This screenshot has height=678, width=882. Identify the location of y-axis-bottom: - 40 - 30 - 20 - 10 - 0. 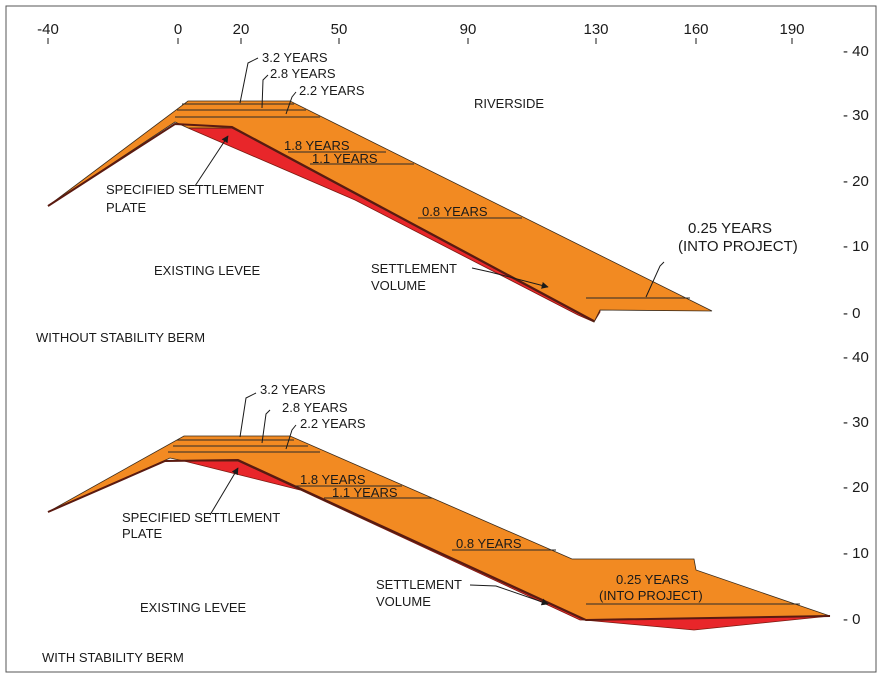
(856, 488).